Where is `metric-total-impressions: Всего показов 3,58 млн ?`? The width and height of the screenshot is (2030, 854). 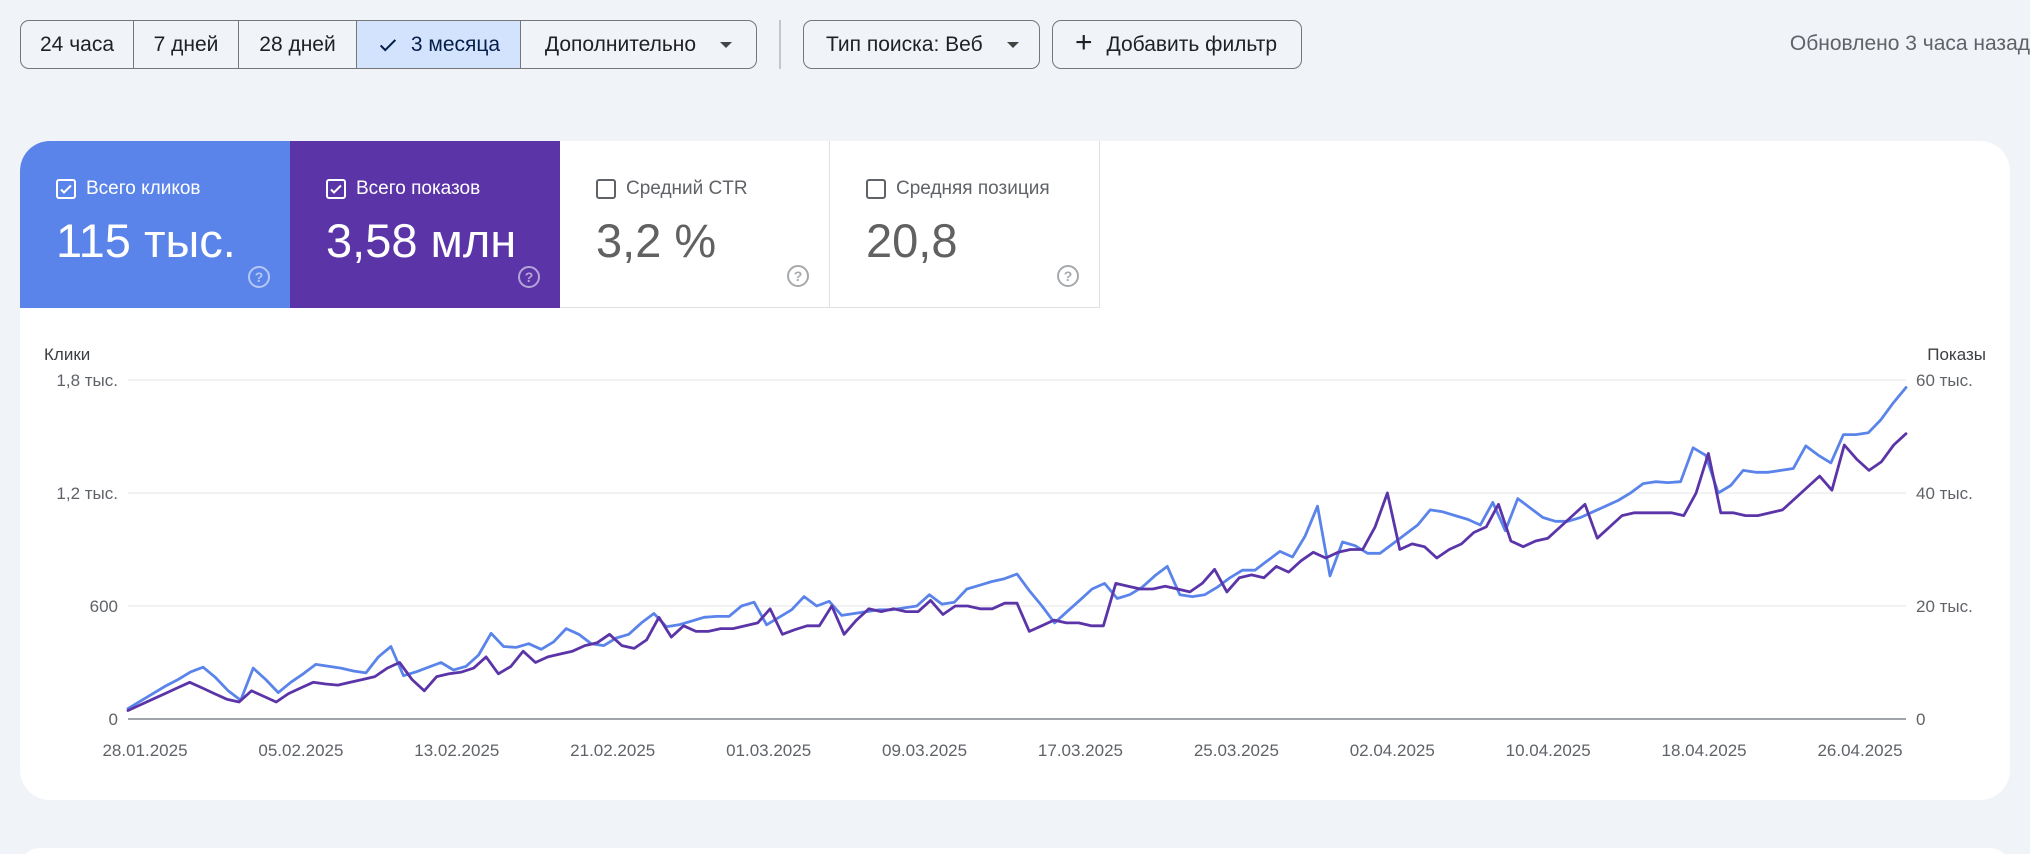
metric-total-impressions: Всего показов 3,58 млн ? is located at coordinates (425, 224).